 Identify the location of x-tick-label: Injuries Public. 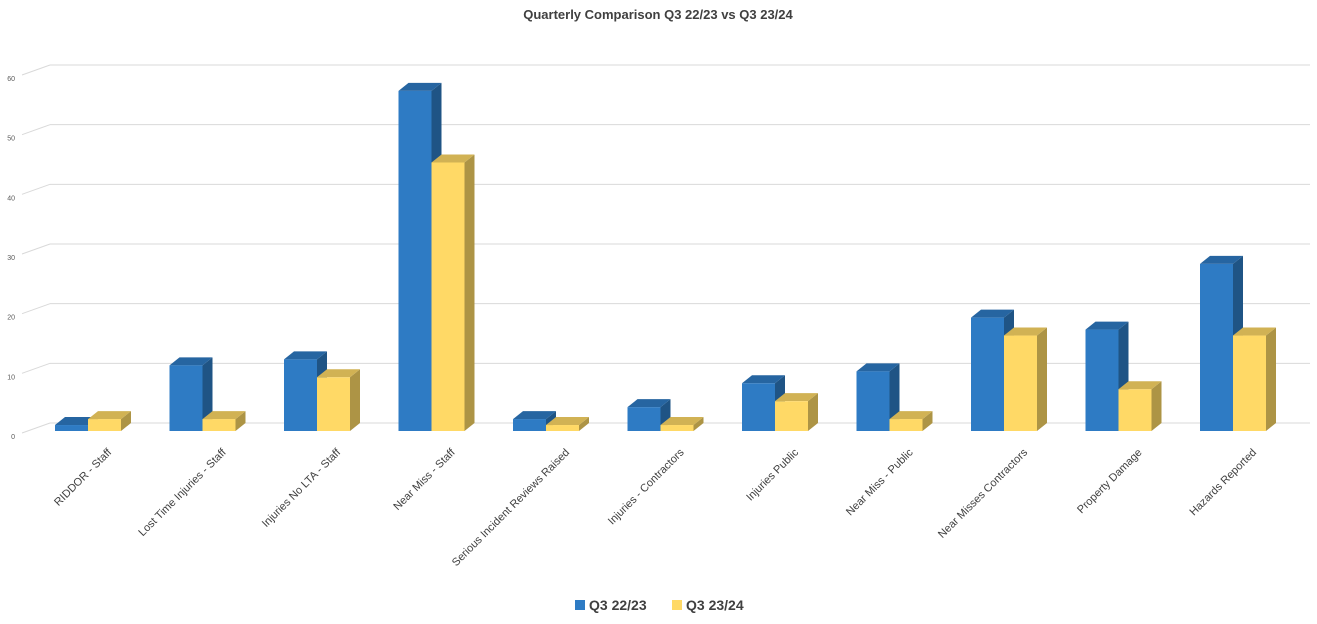
(772, 474).